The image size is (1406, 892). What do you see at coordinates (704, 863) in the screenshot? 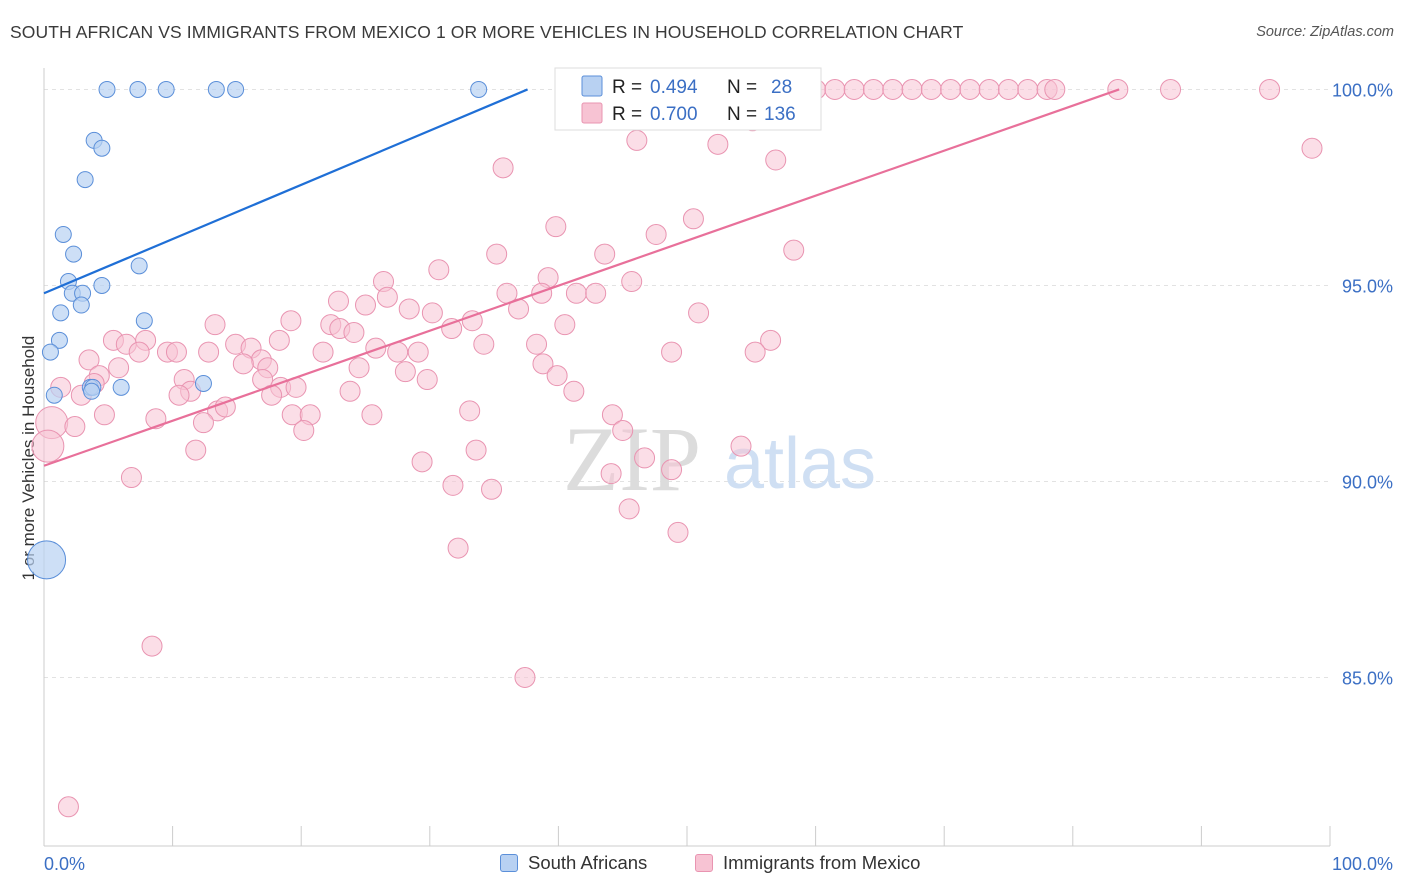
I see `legend-swatch-pink` at bounding box center [704, 863].